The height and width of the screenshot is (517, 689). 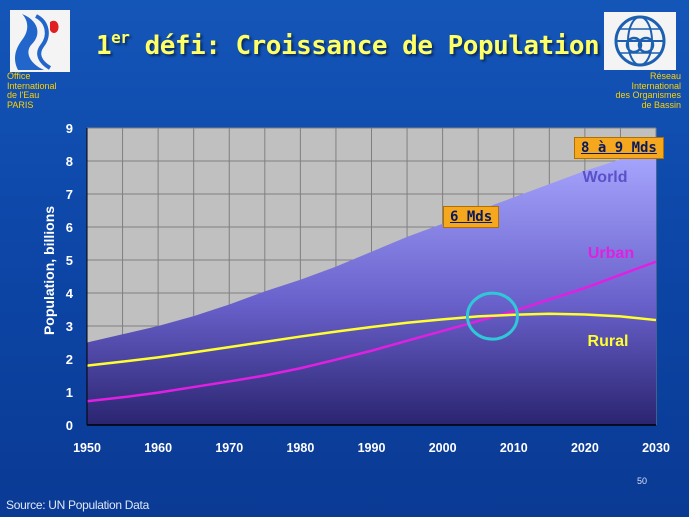 What do you see at coordinates (19, 76) in the screenshot?
I see `org-left-line: Office` at bounding box center [19, 76].